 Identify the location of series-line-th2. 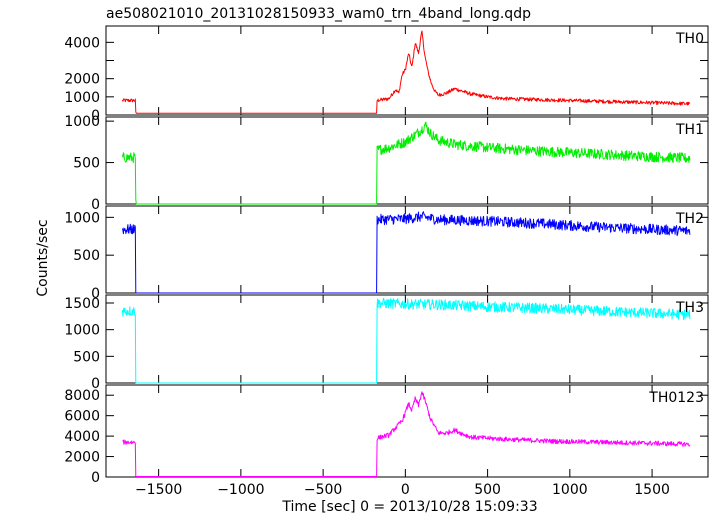
(406, 252).